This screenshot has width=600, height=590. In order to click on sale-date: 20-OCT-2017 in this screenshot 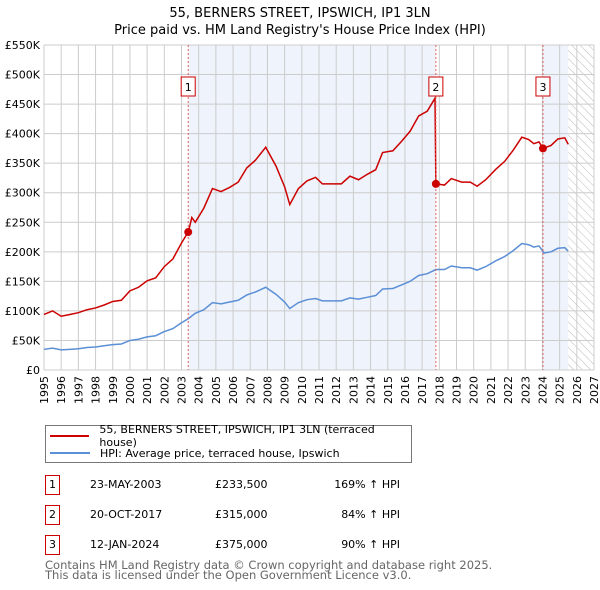, I will do `click(126, 514)`.